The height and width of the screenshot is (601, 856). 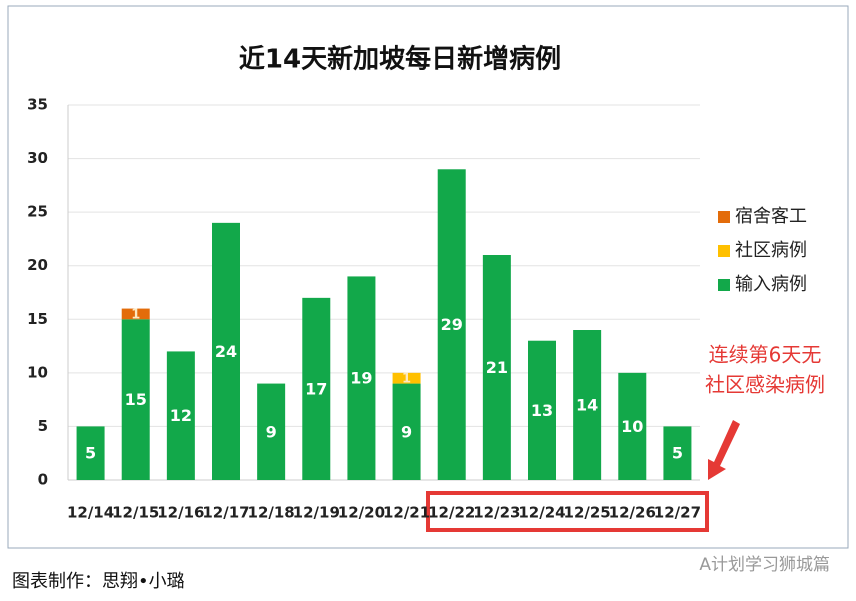 What do you see at coordinates (771, 284) in the screenshot?
I see `legend-label: 输入病例` at bounding box center [771, 284].